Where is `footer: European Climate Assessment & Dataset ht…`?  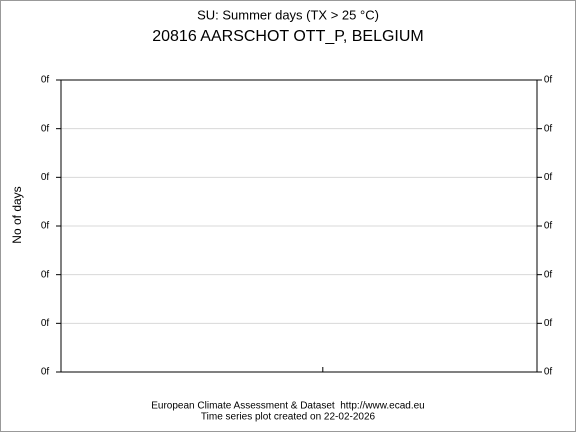 footer: European Climate Assessment & Dataset ht… is located at coordinates (287, 406).